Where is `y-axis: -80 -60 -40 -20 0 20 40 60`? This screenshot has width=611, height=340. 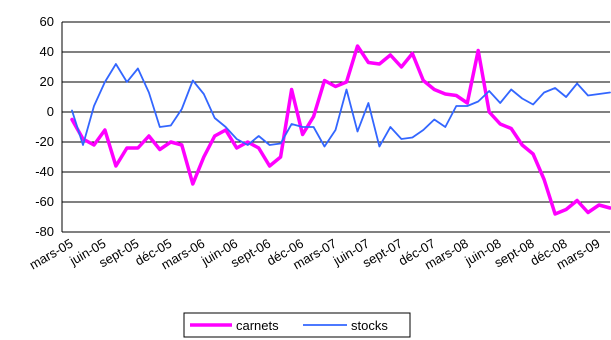 y-axis: -80 -60 -40 -20 0 20 40 60 is located at coordinates (49, 126).